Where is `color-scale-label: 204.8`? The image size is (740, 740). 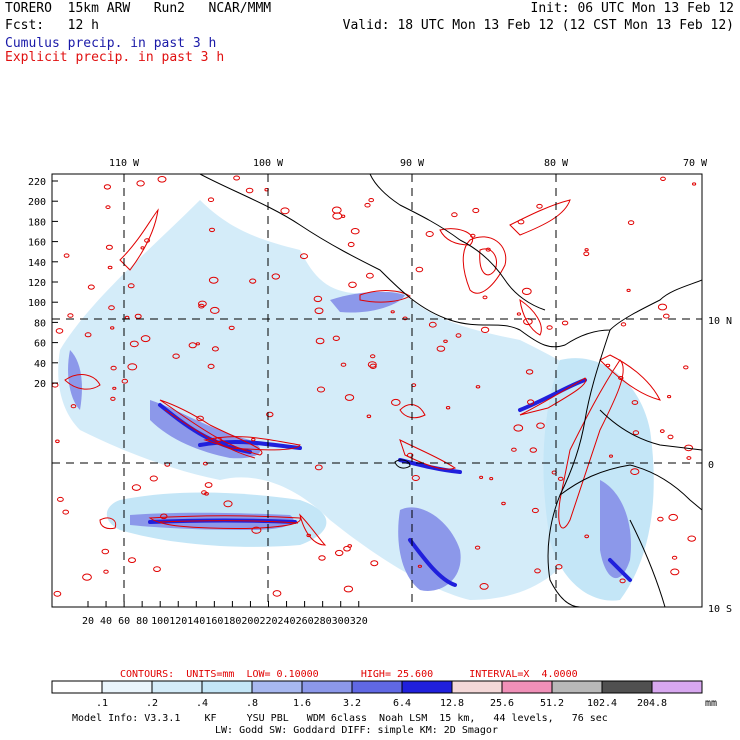 color-scale-label: 204.8 is located at coordinates (652, 703).